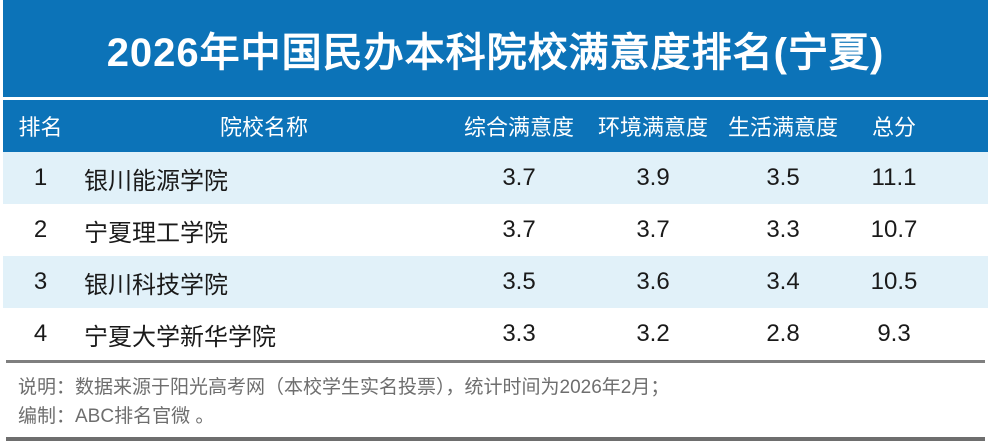 The image size is (991, 446). What do you see at coordinates (894, 281) in the screenshot?
I see `total-score: 10.5` at bounding box center [894, 281].